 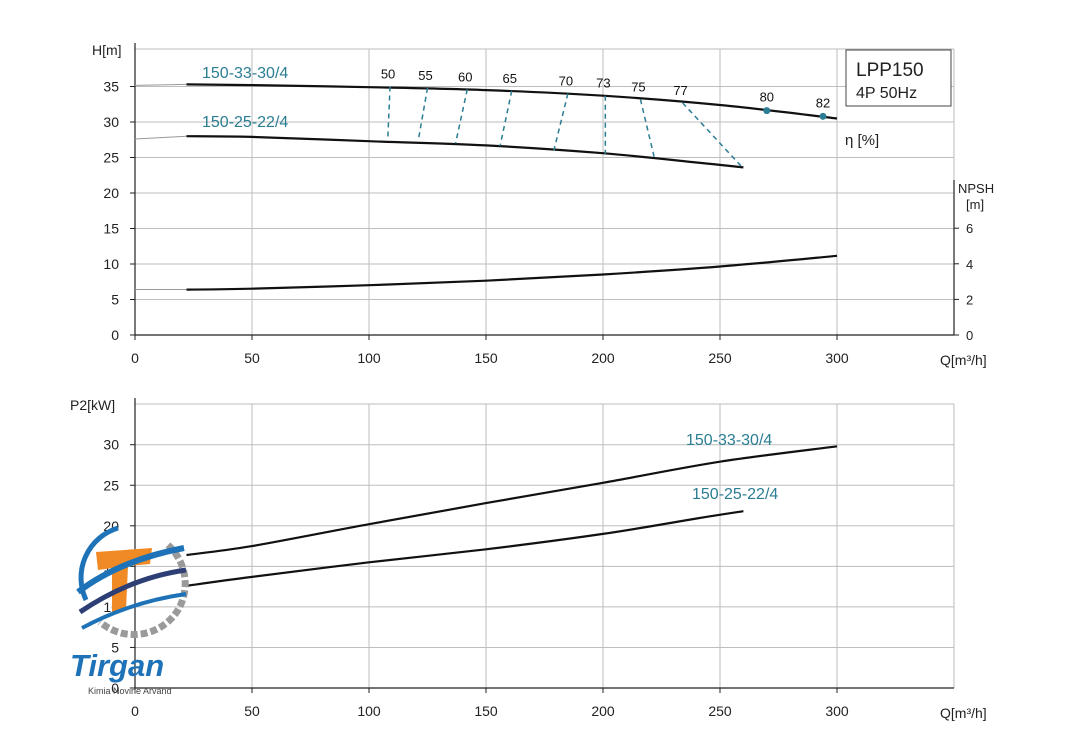 I want to click on model-box, so click(x=898, y=78).